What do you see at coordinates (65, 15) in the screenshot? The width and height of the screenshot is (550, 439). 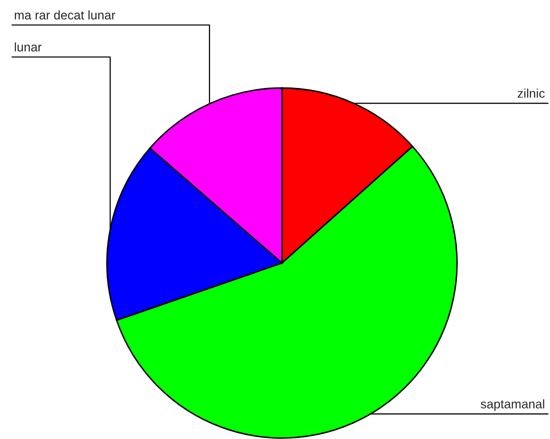 I see `slice-label: ma rar decat lunar` at bounding box center [65, 15].